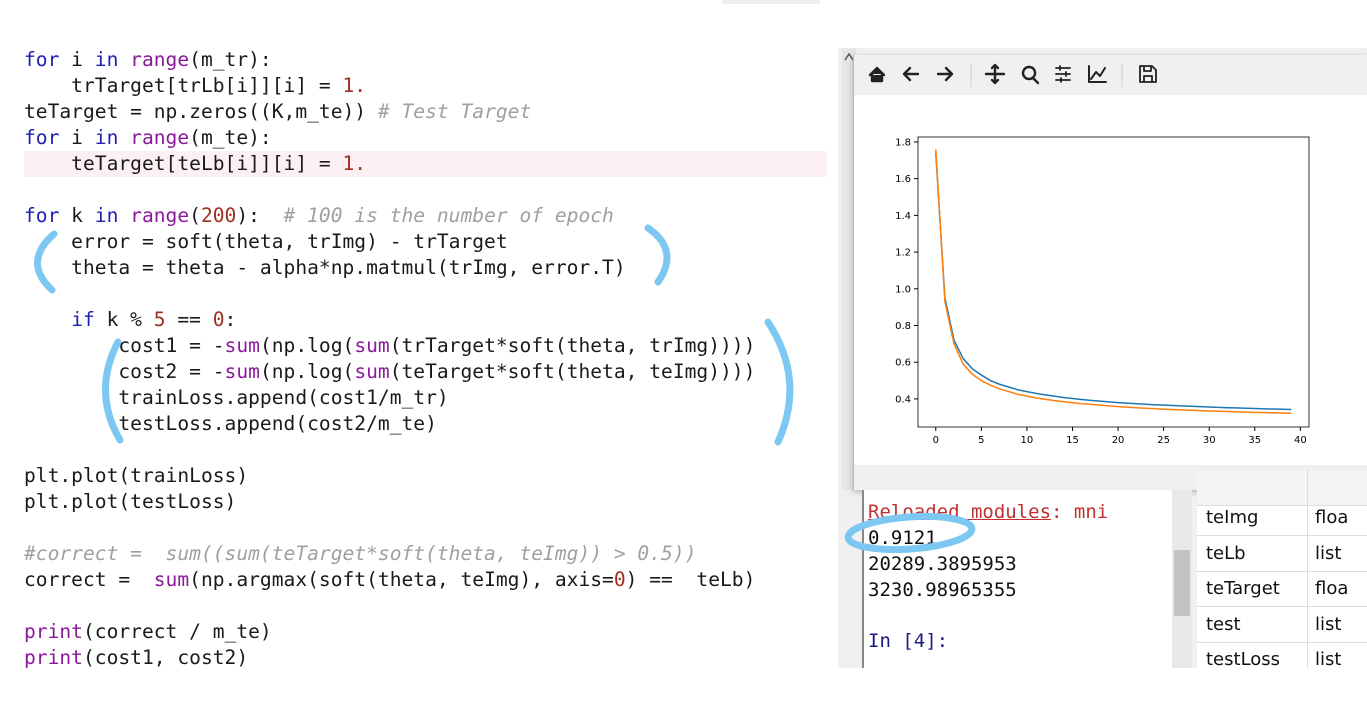  I want to click on scroll-thumb, so click(1182, 583).